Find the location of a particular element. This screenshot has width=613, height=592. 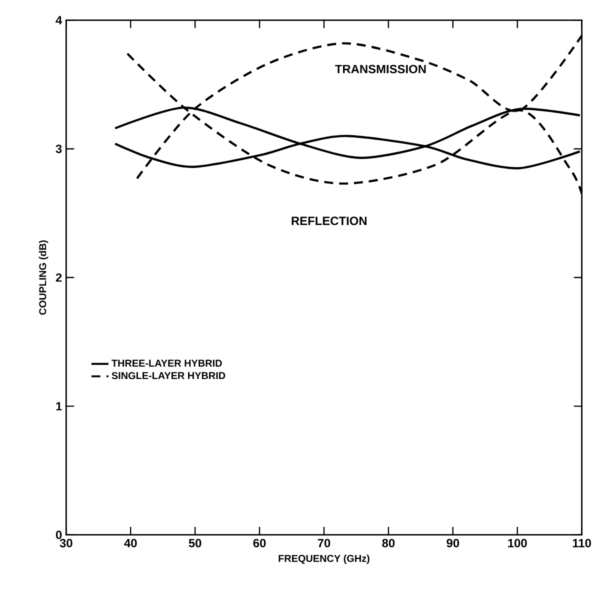

annotation: TRANSMISSION is located at coordinates (380, 69).